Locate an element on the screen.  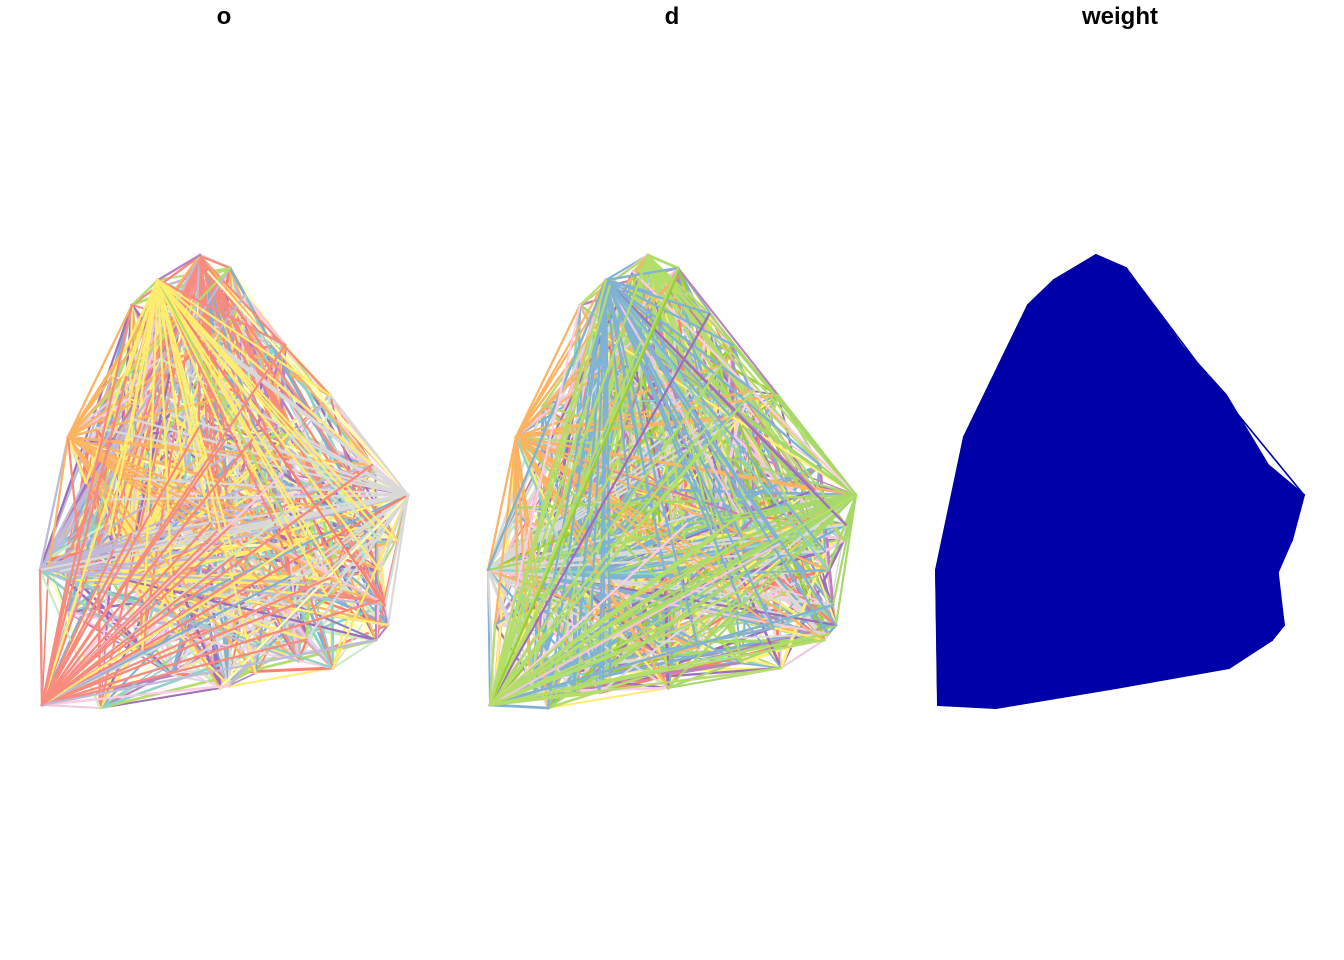
panel-title: d is located at coordinates (672, 16).